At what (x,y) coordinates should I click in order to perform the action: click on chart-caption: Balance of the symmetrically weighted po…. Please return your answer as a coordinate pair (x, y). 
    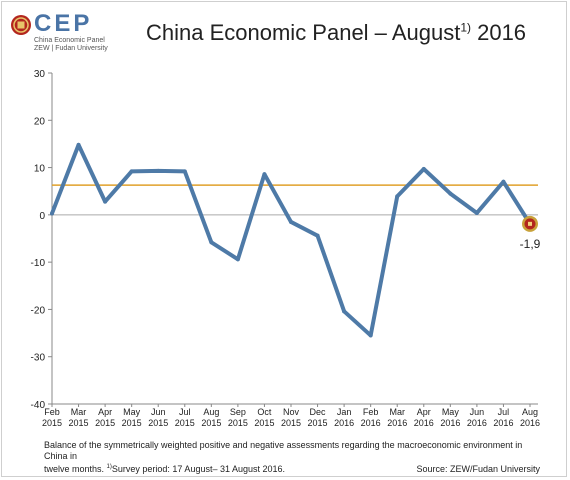
    Looking at the image, I should click on (294, 457).